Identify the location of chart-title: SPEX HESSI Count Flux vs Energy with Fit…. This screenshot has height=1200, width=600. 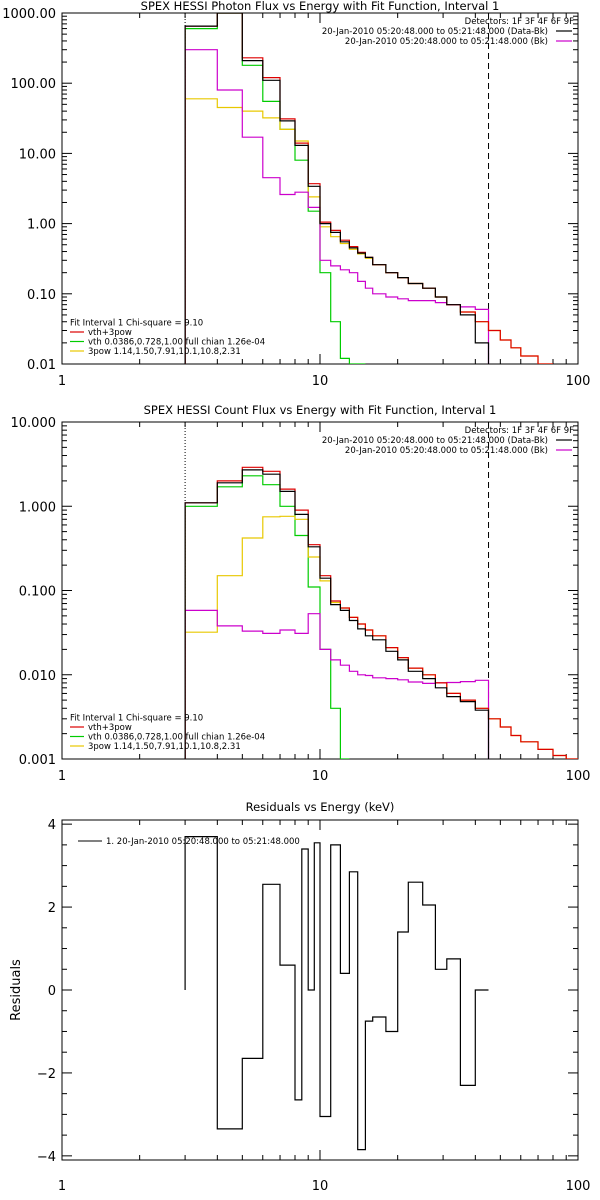
(320, 410).